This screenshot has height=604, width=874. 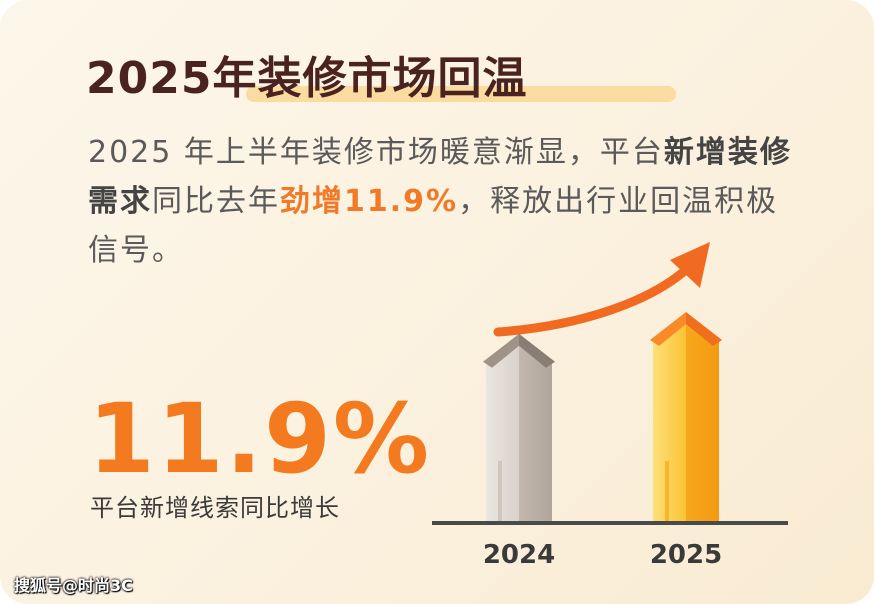 What do you see at coordinates (260, 439) in the screenshot?
I see `big-stat-value: 11.9%` at bounding box center [260, 439].